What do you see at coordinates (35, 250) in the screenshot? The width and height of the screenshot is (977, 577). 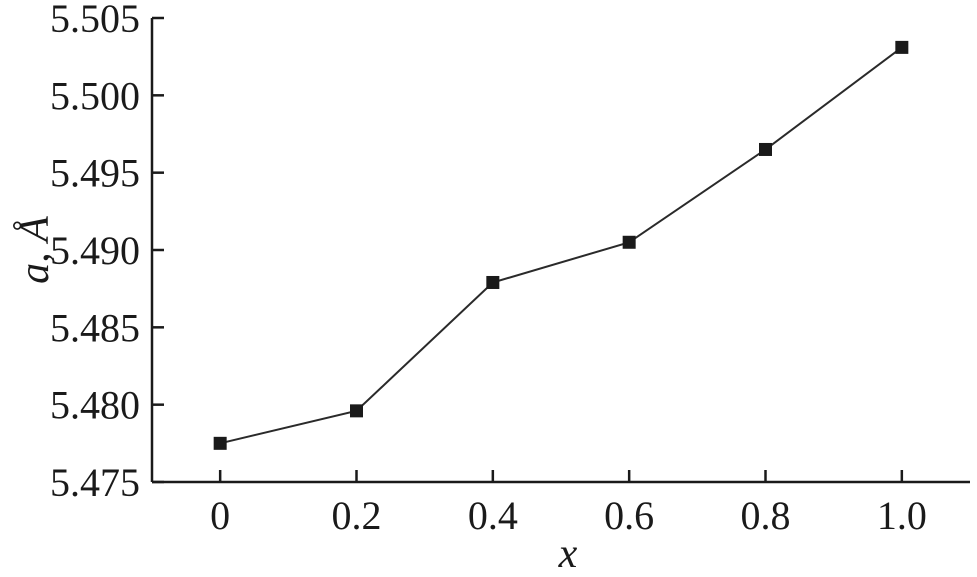 I see `y-axis-label: a, Å` at bounding box center [35, 250].